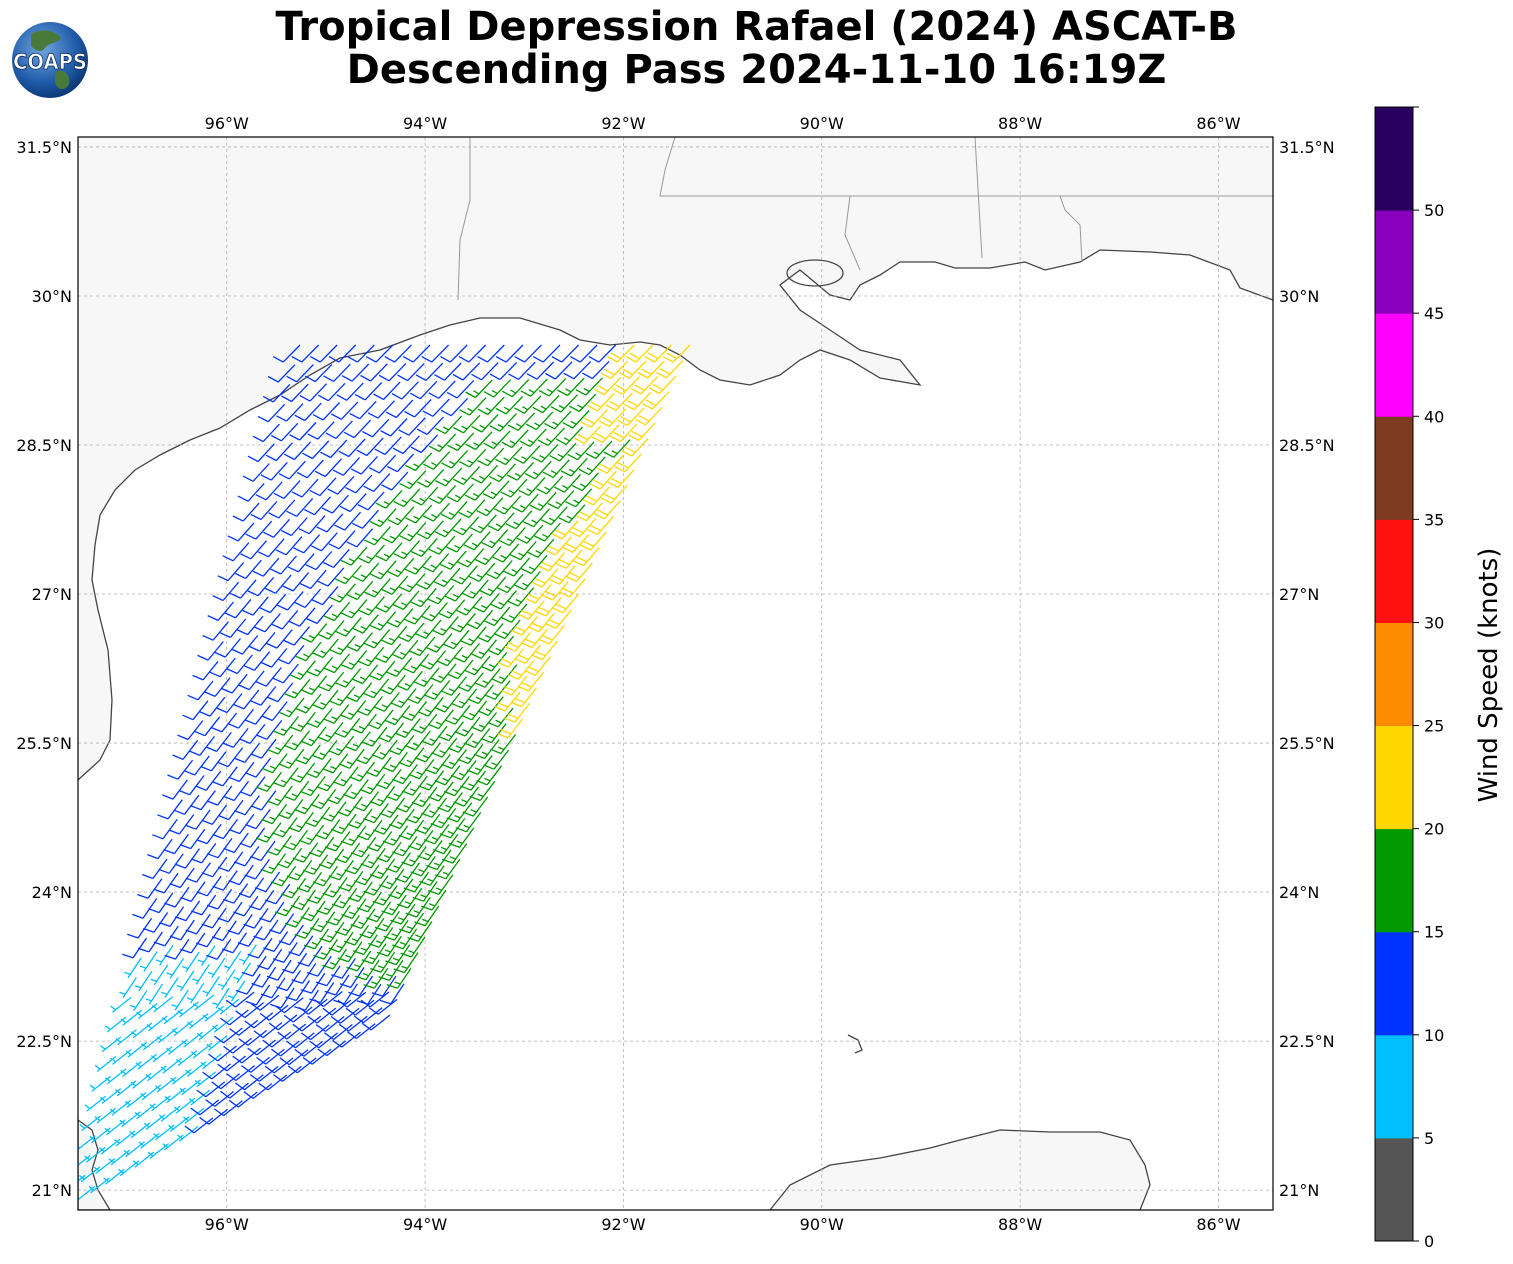  I want to click on lat-label-right: 31.5°N, so click(1307, 147).